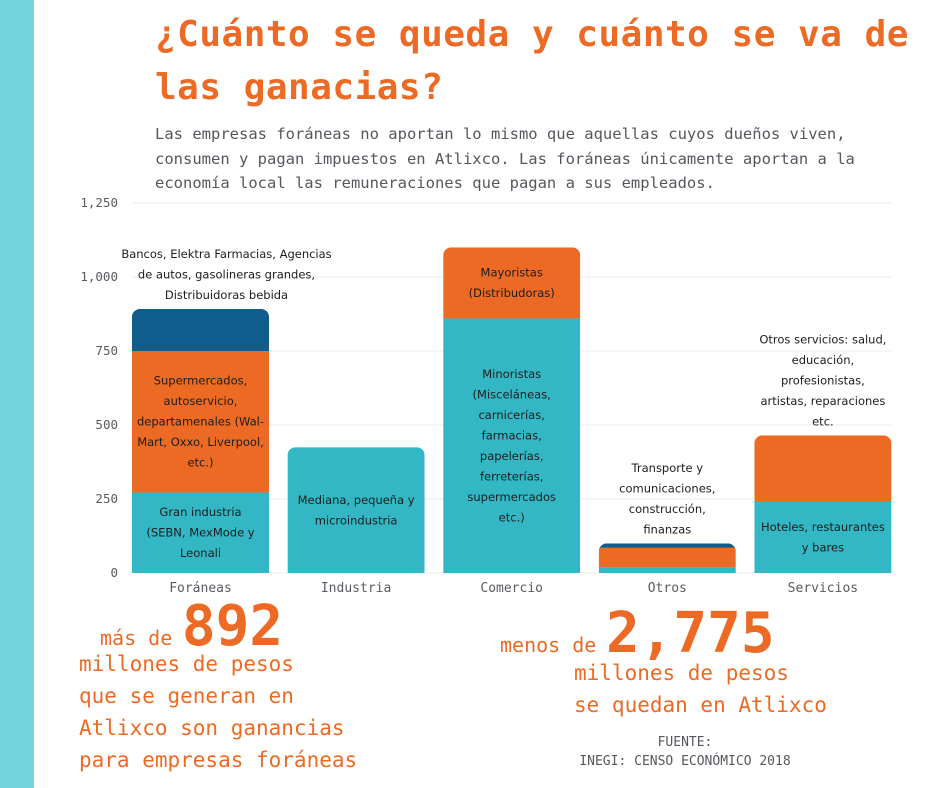 The image size is (940, 788). Describe the element at coordinates (548, 645) in the screenshot. I see `stat-right-prefix: menos de` at that location.